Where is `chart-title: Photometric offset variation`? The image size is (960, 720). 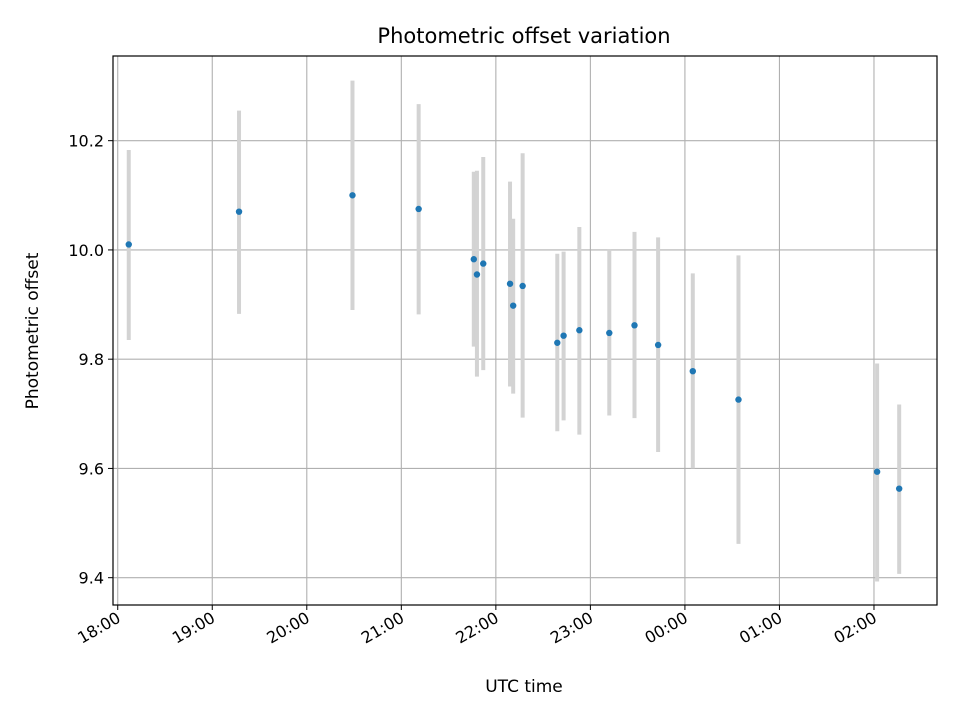 chart-title: Photometric offset variation is located at coordinates (523, 36).